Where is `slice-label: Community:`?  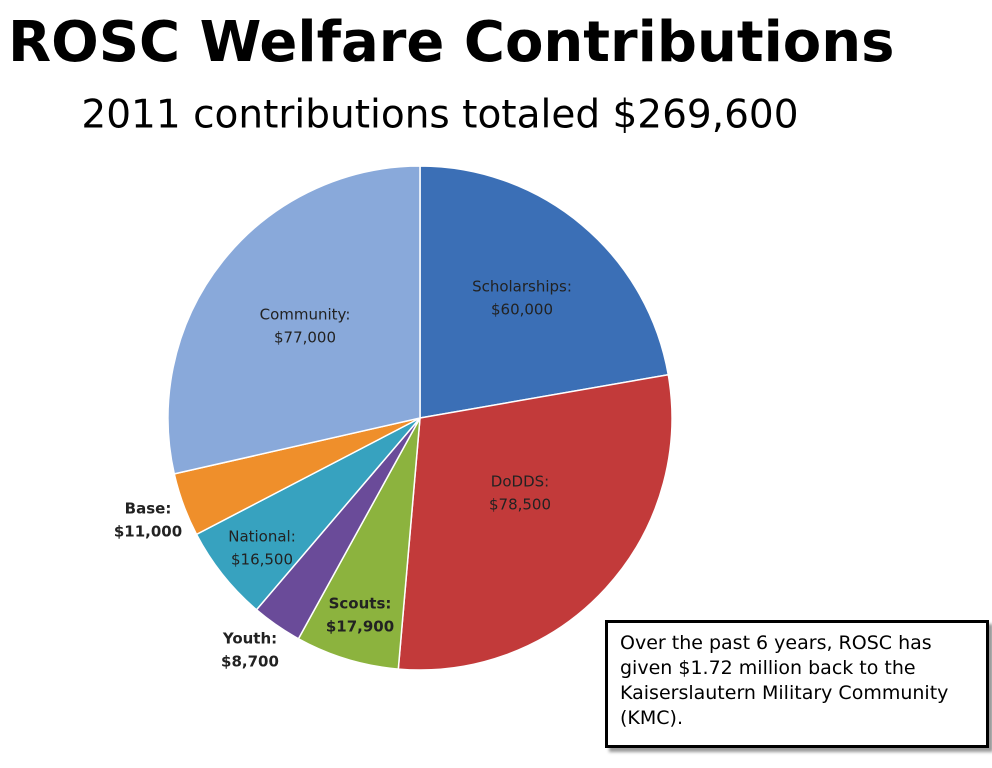 slice-label: Community: is located at coordinates (305, 315).